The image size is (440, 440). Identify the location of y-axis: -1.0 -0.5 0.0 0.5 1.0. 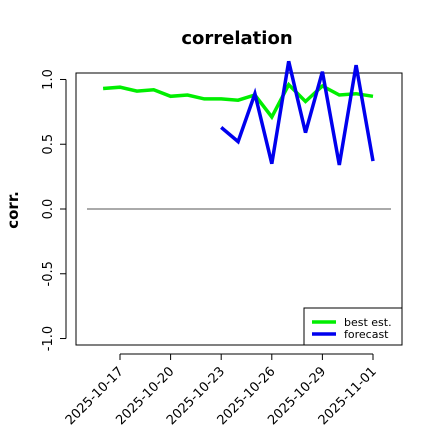
(54, 210).